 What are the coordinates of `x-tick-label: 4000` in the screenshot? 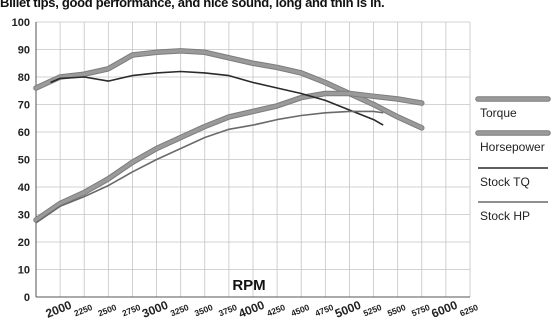 It's located at (251, 309).